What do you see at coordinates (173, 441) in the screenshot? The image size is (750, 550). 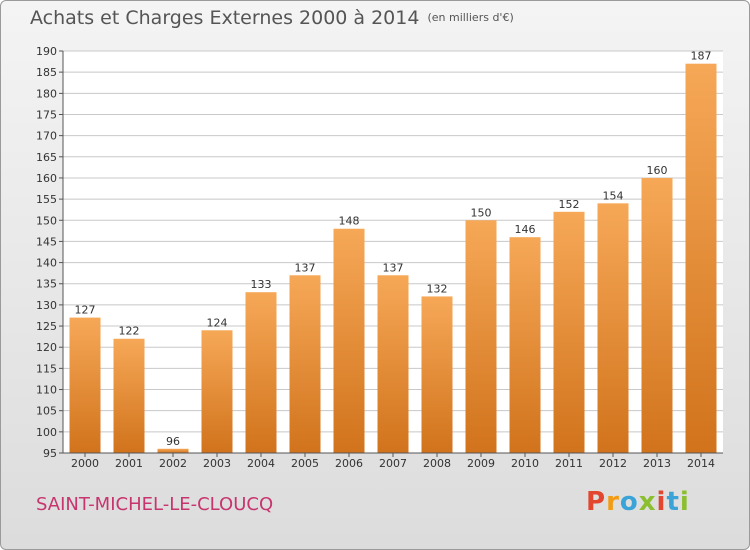 I see `value-label: 96` at bounding box center [173, 441].